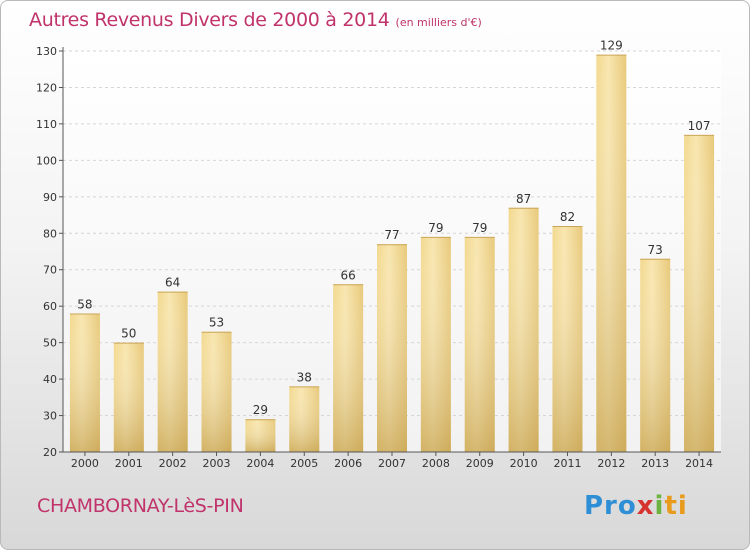 The width and height of the screenshot is (750, 550). What do you see at coordinates (676, 506) in the screenshot?
I see `logo-part-4: ti` at bounding box center [676, 506].